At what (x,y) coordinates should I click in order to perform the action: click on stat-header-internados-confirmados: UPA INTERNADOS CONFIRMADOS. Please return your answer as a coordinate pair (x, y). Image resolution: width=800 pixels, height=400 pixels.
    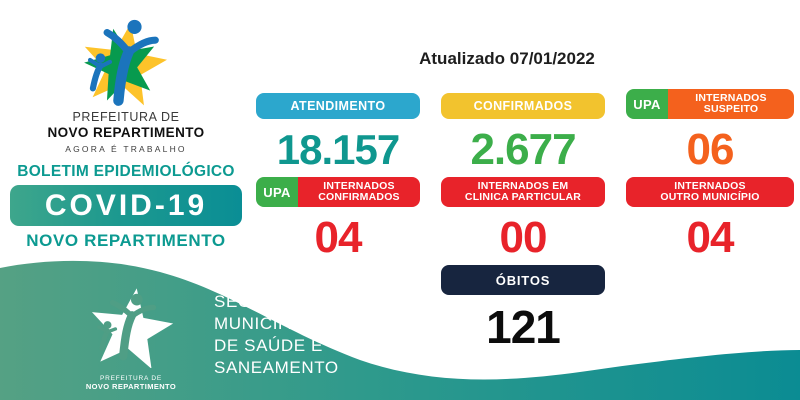
    Looking at the image, I should click on (338, 192).